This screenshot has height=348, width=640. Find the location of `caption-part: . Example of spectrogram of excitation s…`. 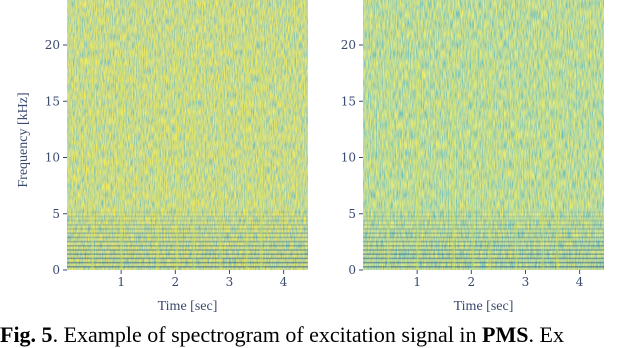

caption-part: . Example of spectrogram of excitation s… is located at coordinates (267, 334).